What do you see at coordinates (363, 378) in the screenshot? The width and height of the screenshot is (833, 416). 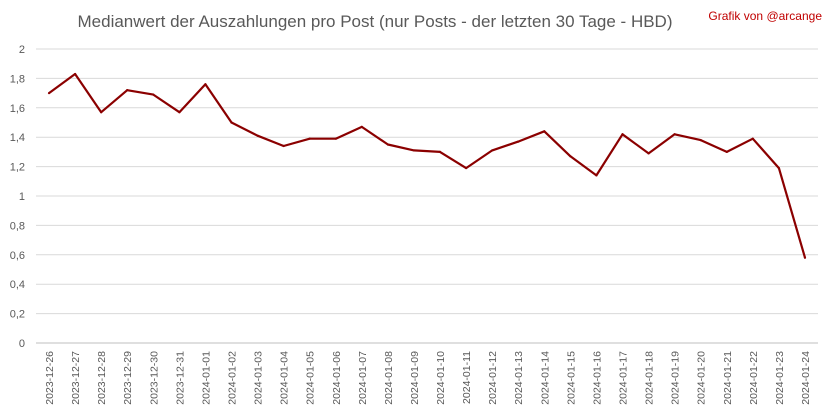 I see `x-tick-label: 2024-01-07` at bounding box center [363, 378].